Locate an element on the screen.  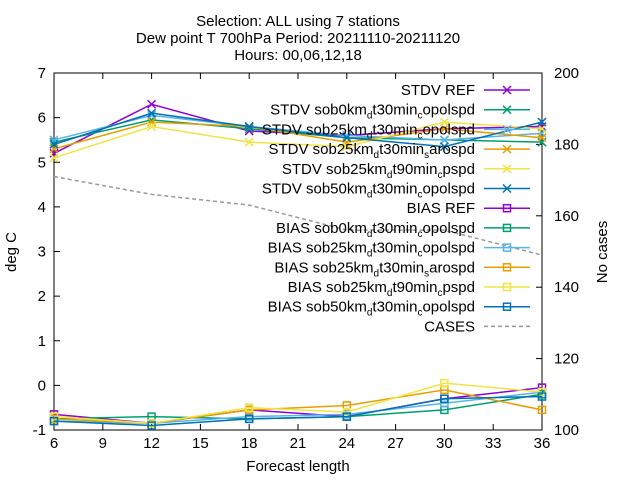
legend-label: BIAS sob0kmdt30mincopolspd is located at coordinates (375, 230).